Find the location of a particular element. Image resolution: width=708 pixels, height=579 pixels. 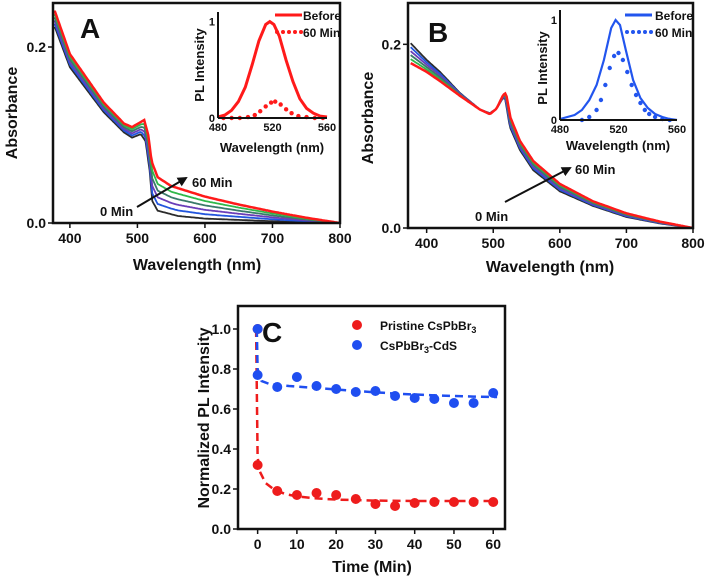

panel-b-x-axis-title: Wavelength (nm) is located at coordinates (550, 267).